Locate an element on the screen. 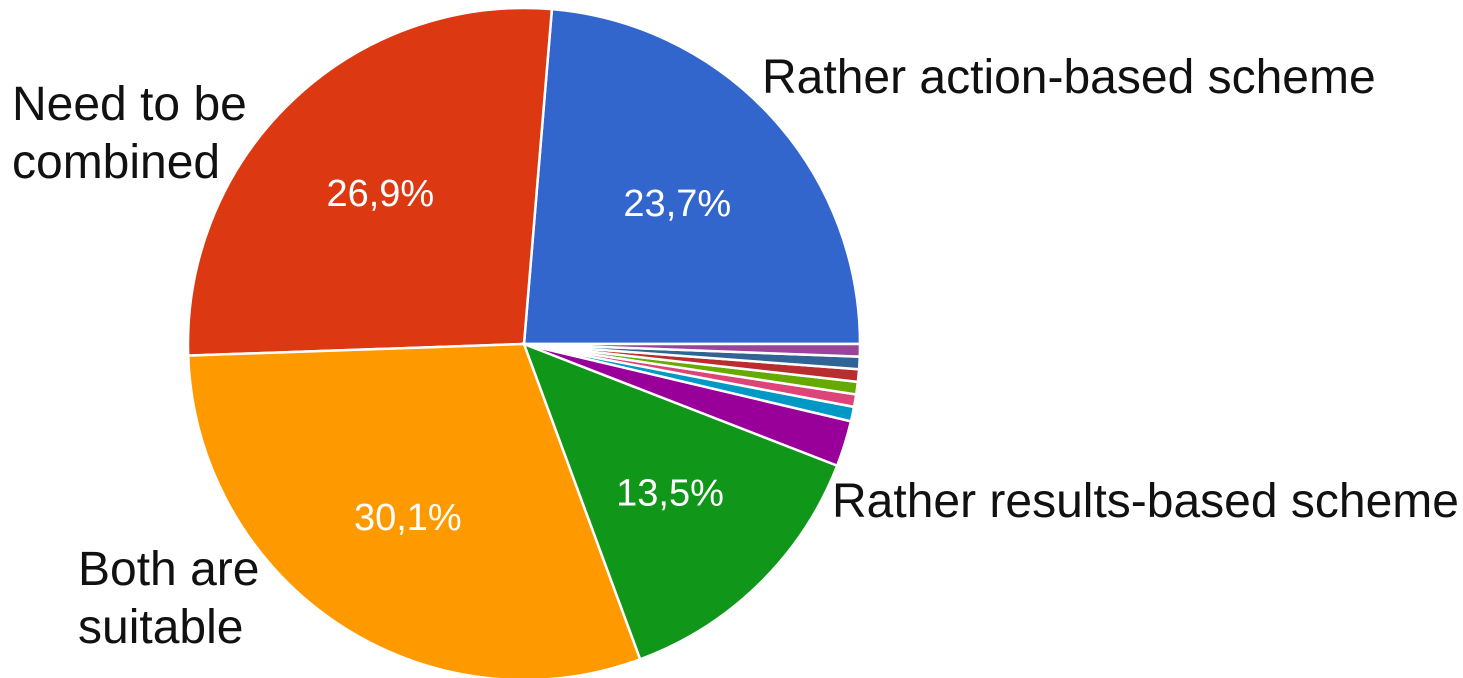 The height and width of the screenshot is (678, 1463). slice-category-label: Both are is located at coordinates (168, 569).